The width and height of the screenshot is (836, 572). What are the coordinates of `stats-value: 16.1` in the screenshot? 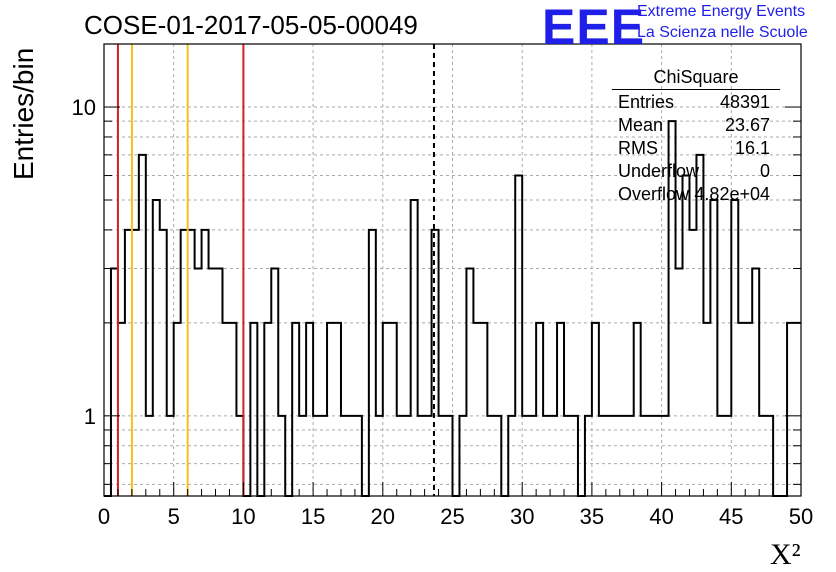 It's located at (752, 148).